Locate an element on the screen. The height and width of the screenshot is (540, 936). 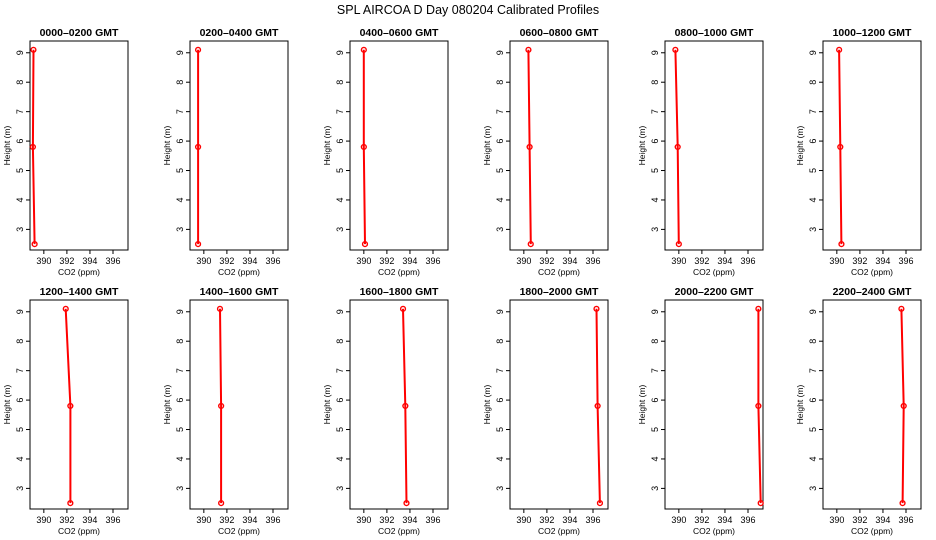
panel-title: 2000–2200 GMT is located at coordinates (714, 292).